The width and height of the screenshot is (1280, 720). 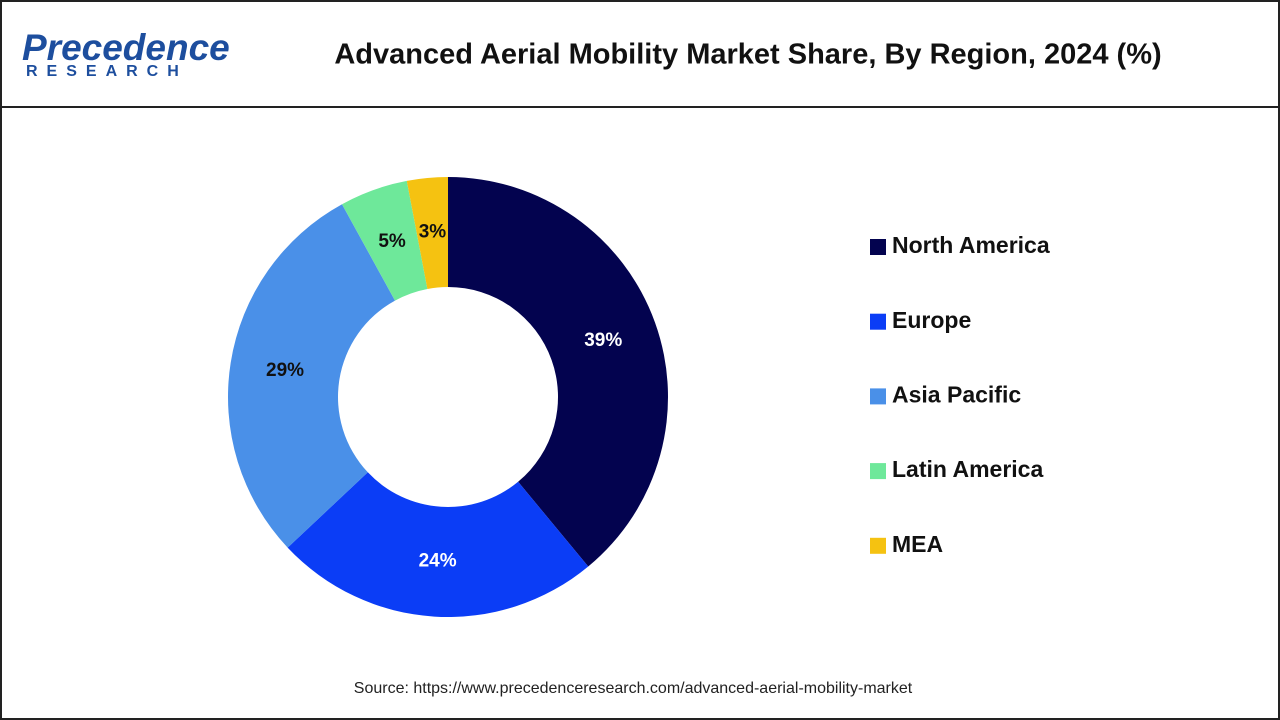 I want to click on value-label: 24%, so click(x=438, y=561).